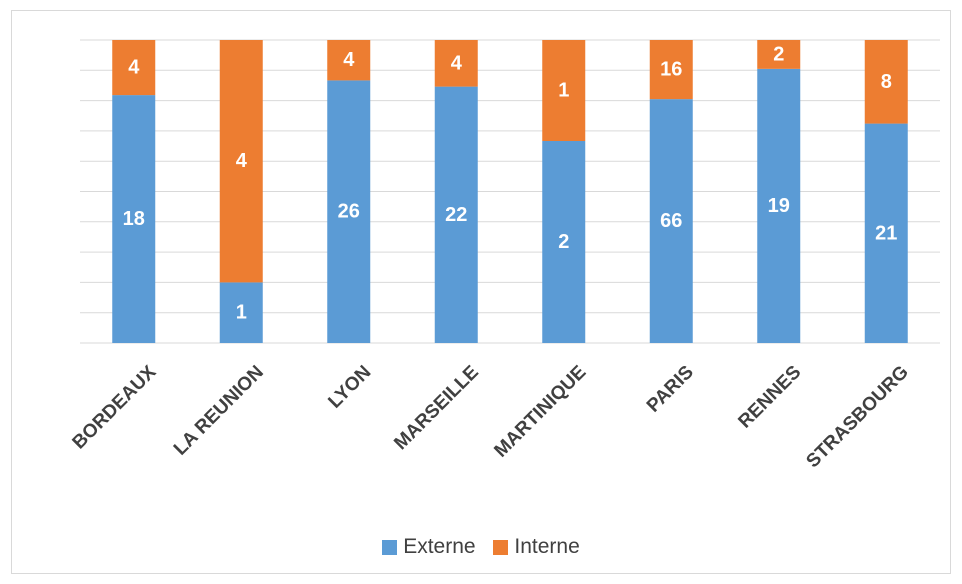 Image resolution: width=962 pixels, height=584 pixels. Describe the element at coordinates (670, 389) in the screenshot. I see `category-label-paris: PARIS` at that location.